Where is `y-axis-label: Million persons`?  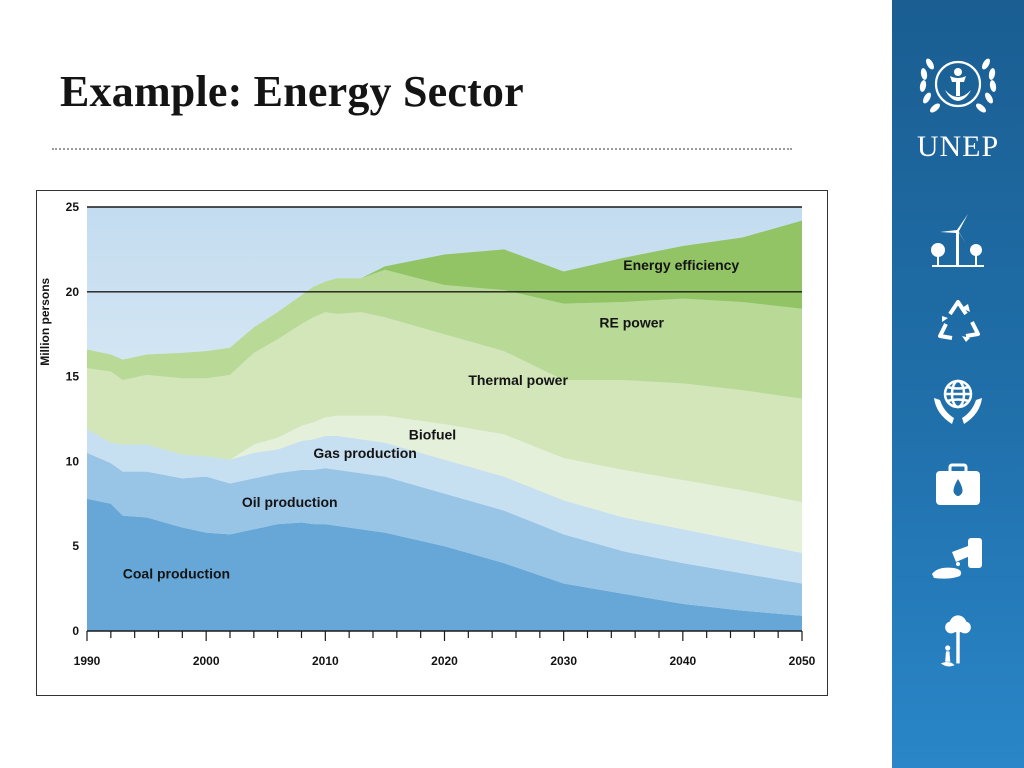 y-axis-label: Million persons is located at coordinates (45, 321).